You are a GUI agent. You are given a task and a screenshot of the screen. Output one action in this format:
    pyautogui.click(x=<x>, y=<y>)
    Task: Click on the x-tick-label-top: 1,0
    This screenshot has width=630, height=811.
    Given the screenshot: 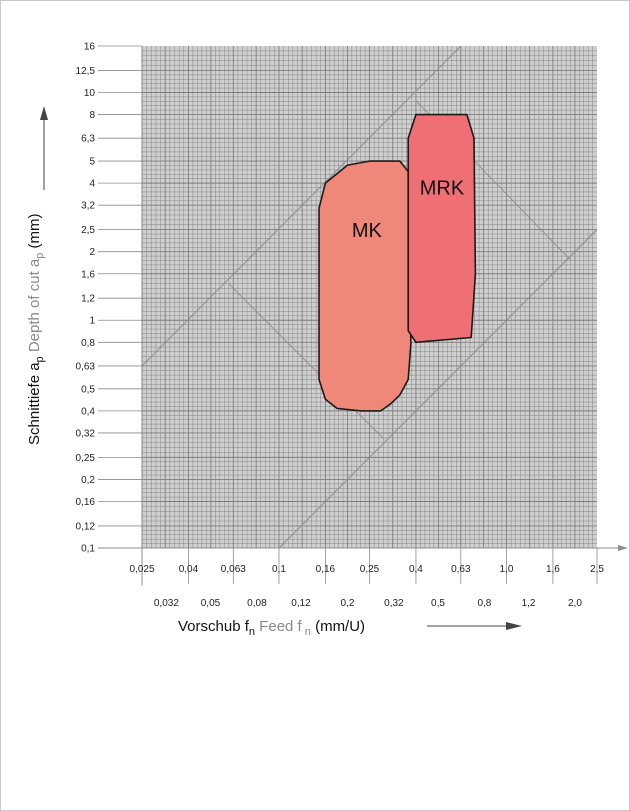 What is the action you would take?
    pyautogui.click(x=507, y=569)
    